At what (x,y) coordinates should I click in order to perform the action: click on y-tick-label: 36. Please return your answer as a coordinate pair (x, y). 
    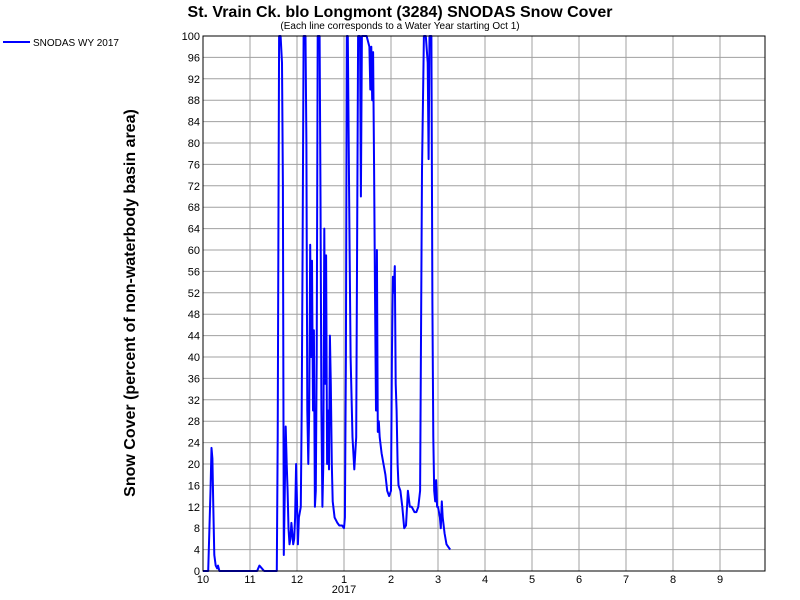
    Looking at the image, I should click on (194, 379).